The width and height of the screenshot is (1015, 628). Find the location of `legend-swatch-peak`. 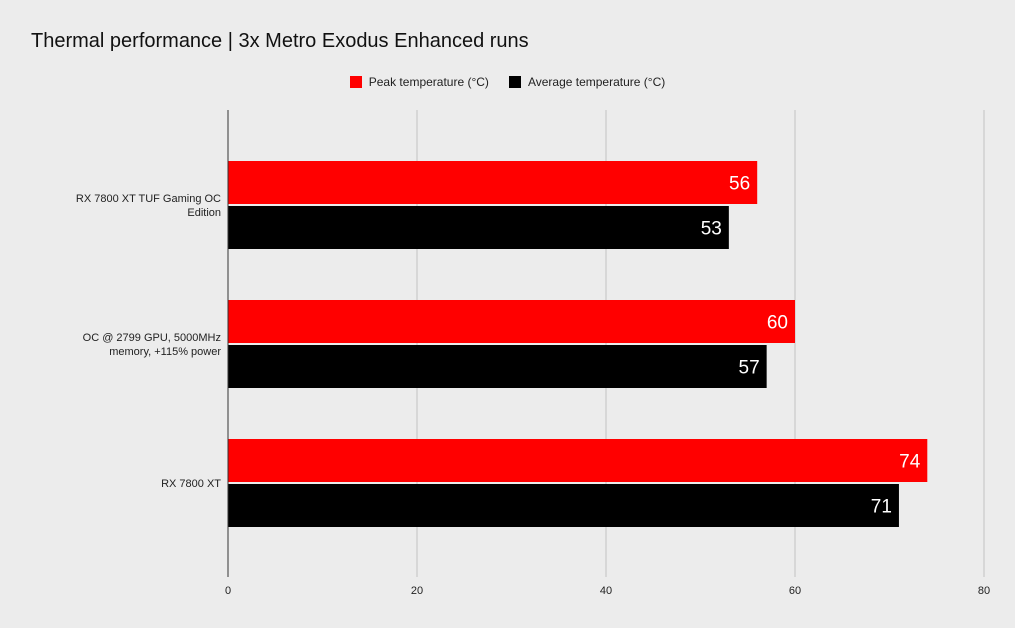

legend-swatch-peak is located at coordinates (355, 82).